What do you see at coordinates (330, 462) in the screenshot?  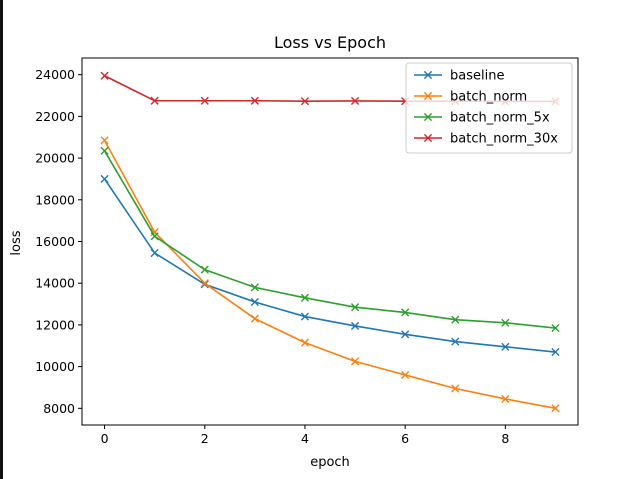 I see `x-axis-label: epoch` at bounding box center [330, 462].